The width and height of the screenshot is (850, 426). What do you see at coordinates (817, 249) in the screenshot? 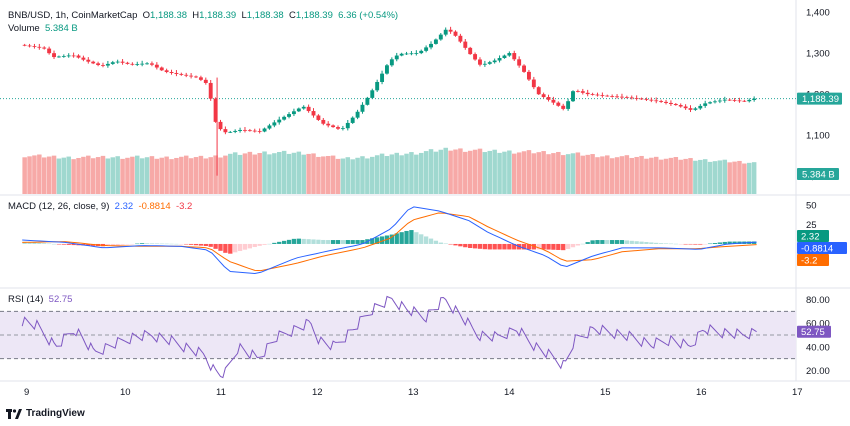
I see `signal-badge-label: -0.8814` at bounding box center [817, 249].